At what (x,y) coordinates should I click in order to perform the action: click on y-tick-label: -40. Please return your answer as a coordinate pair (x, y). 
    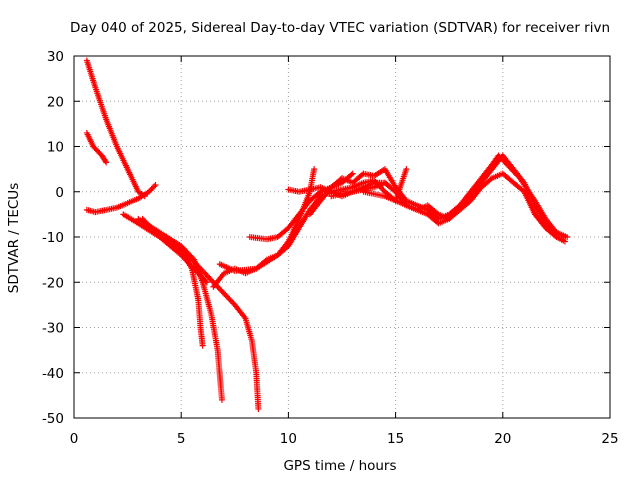
    Looking at the image, I should click on (53, 374).